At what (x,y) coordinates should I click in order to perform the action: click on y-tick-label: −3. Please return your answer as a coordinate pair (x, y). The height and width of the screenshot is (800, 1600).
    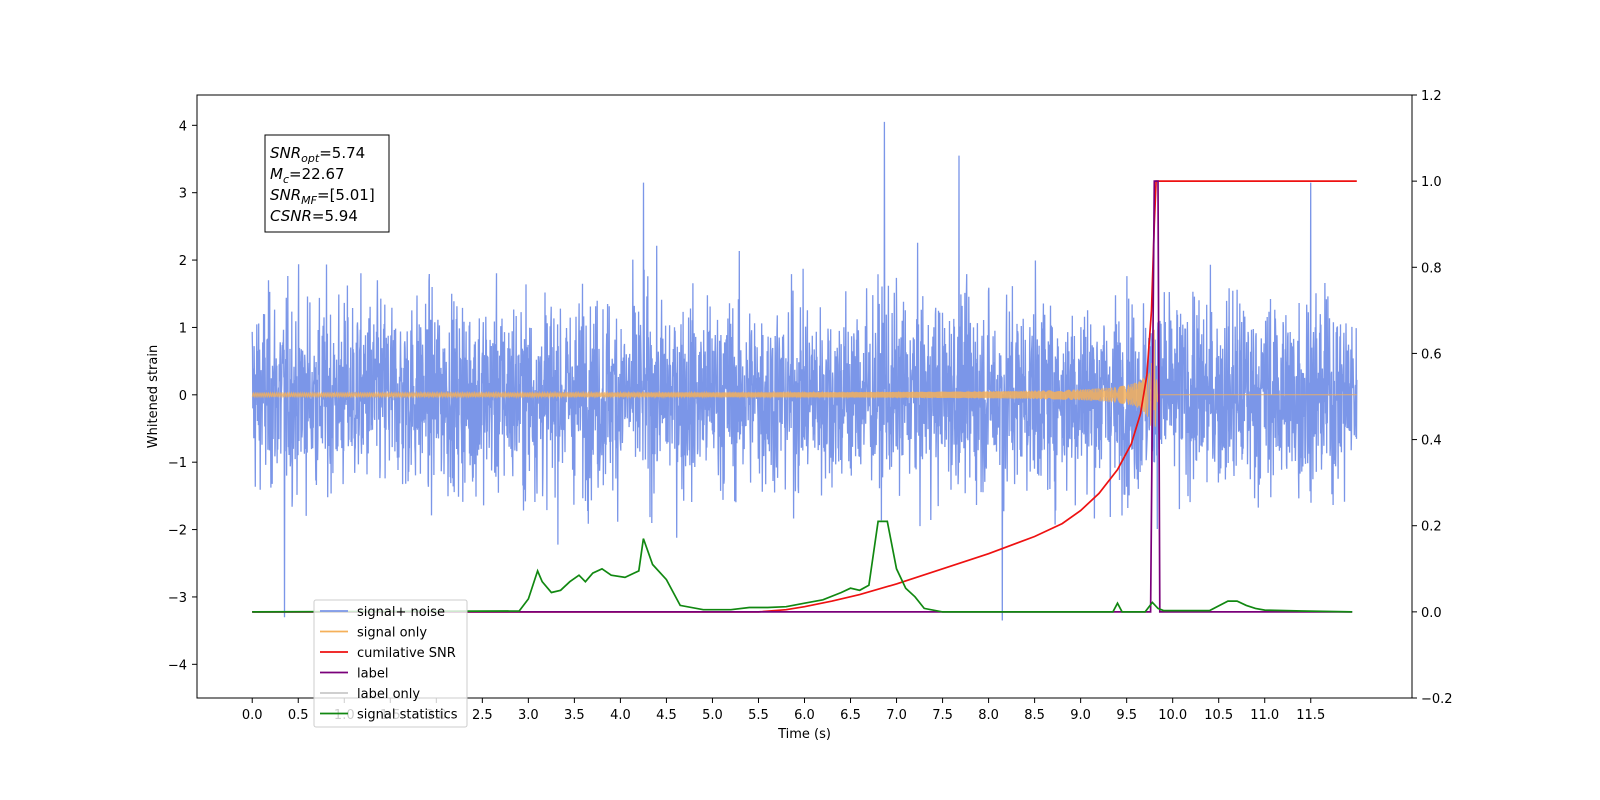
    Looking at the image, I should click on (177, 598).